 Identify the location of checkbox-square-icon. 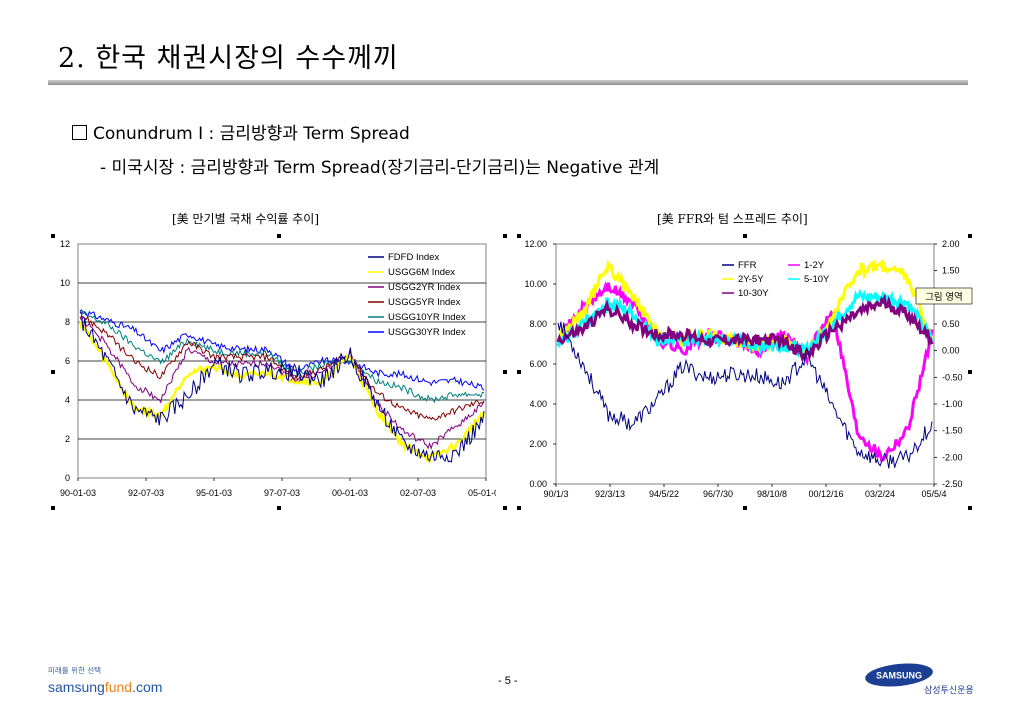
(79, 132).